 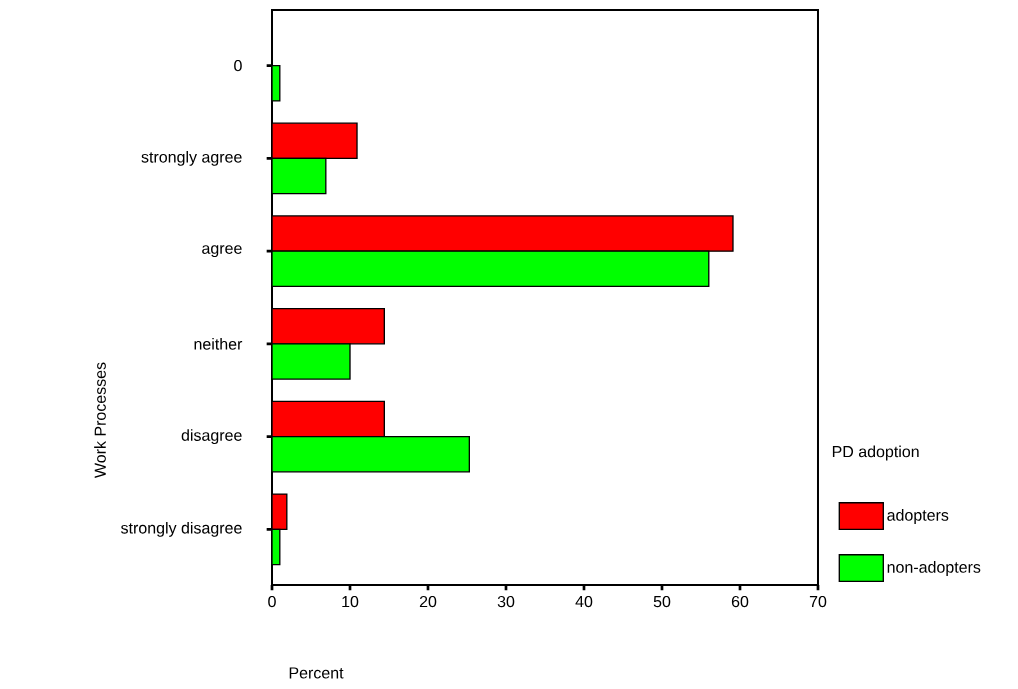 I want to click on x-tick-label: 50, so click(x=662, y=601).